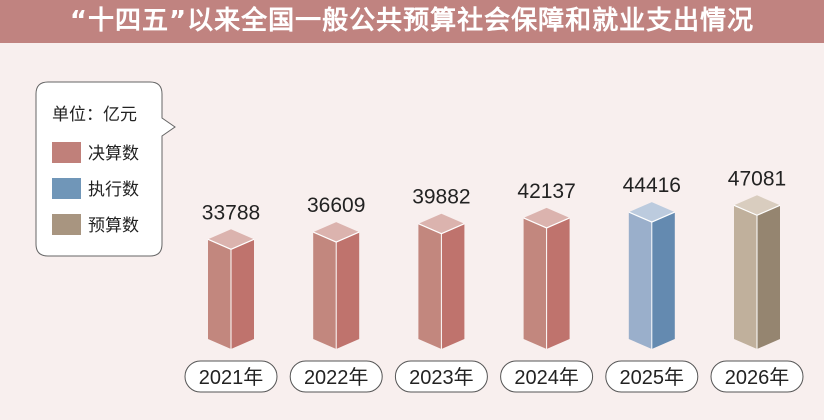 The width and height of the screenshot is (824, 420). What do you see at coordinates (231, 212) in the screenshot?
I see `data-label: 33788` at bounding box center [231, 212].